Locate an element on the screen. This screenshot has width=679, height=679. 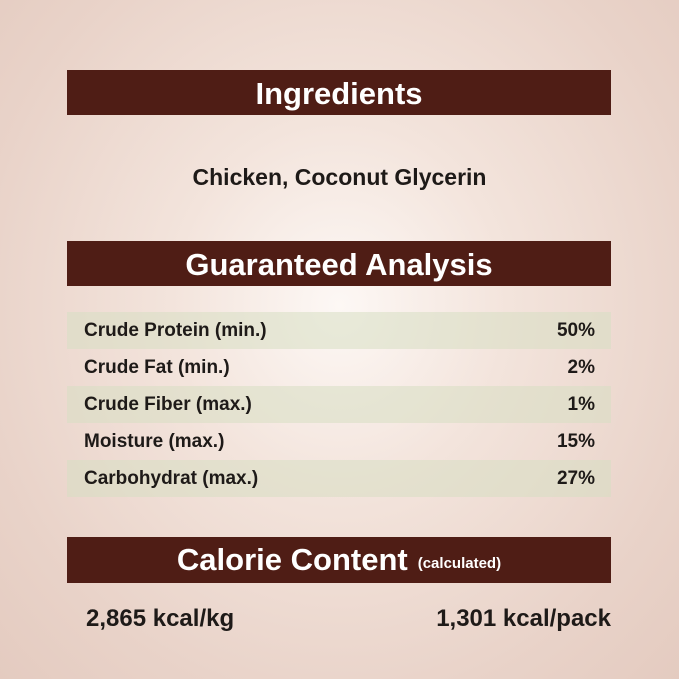
row-value: 15% is located at coordinates (575, 441).